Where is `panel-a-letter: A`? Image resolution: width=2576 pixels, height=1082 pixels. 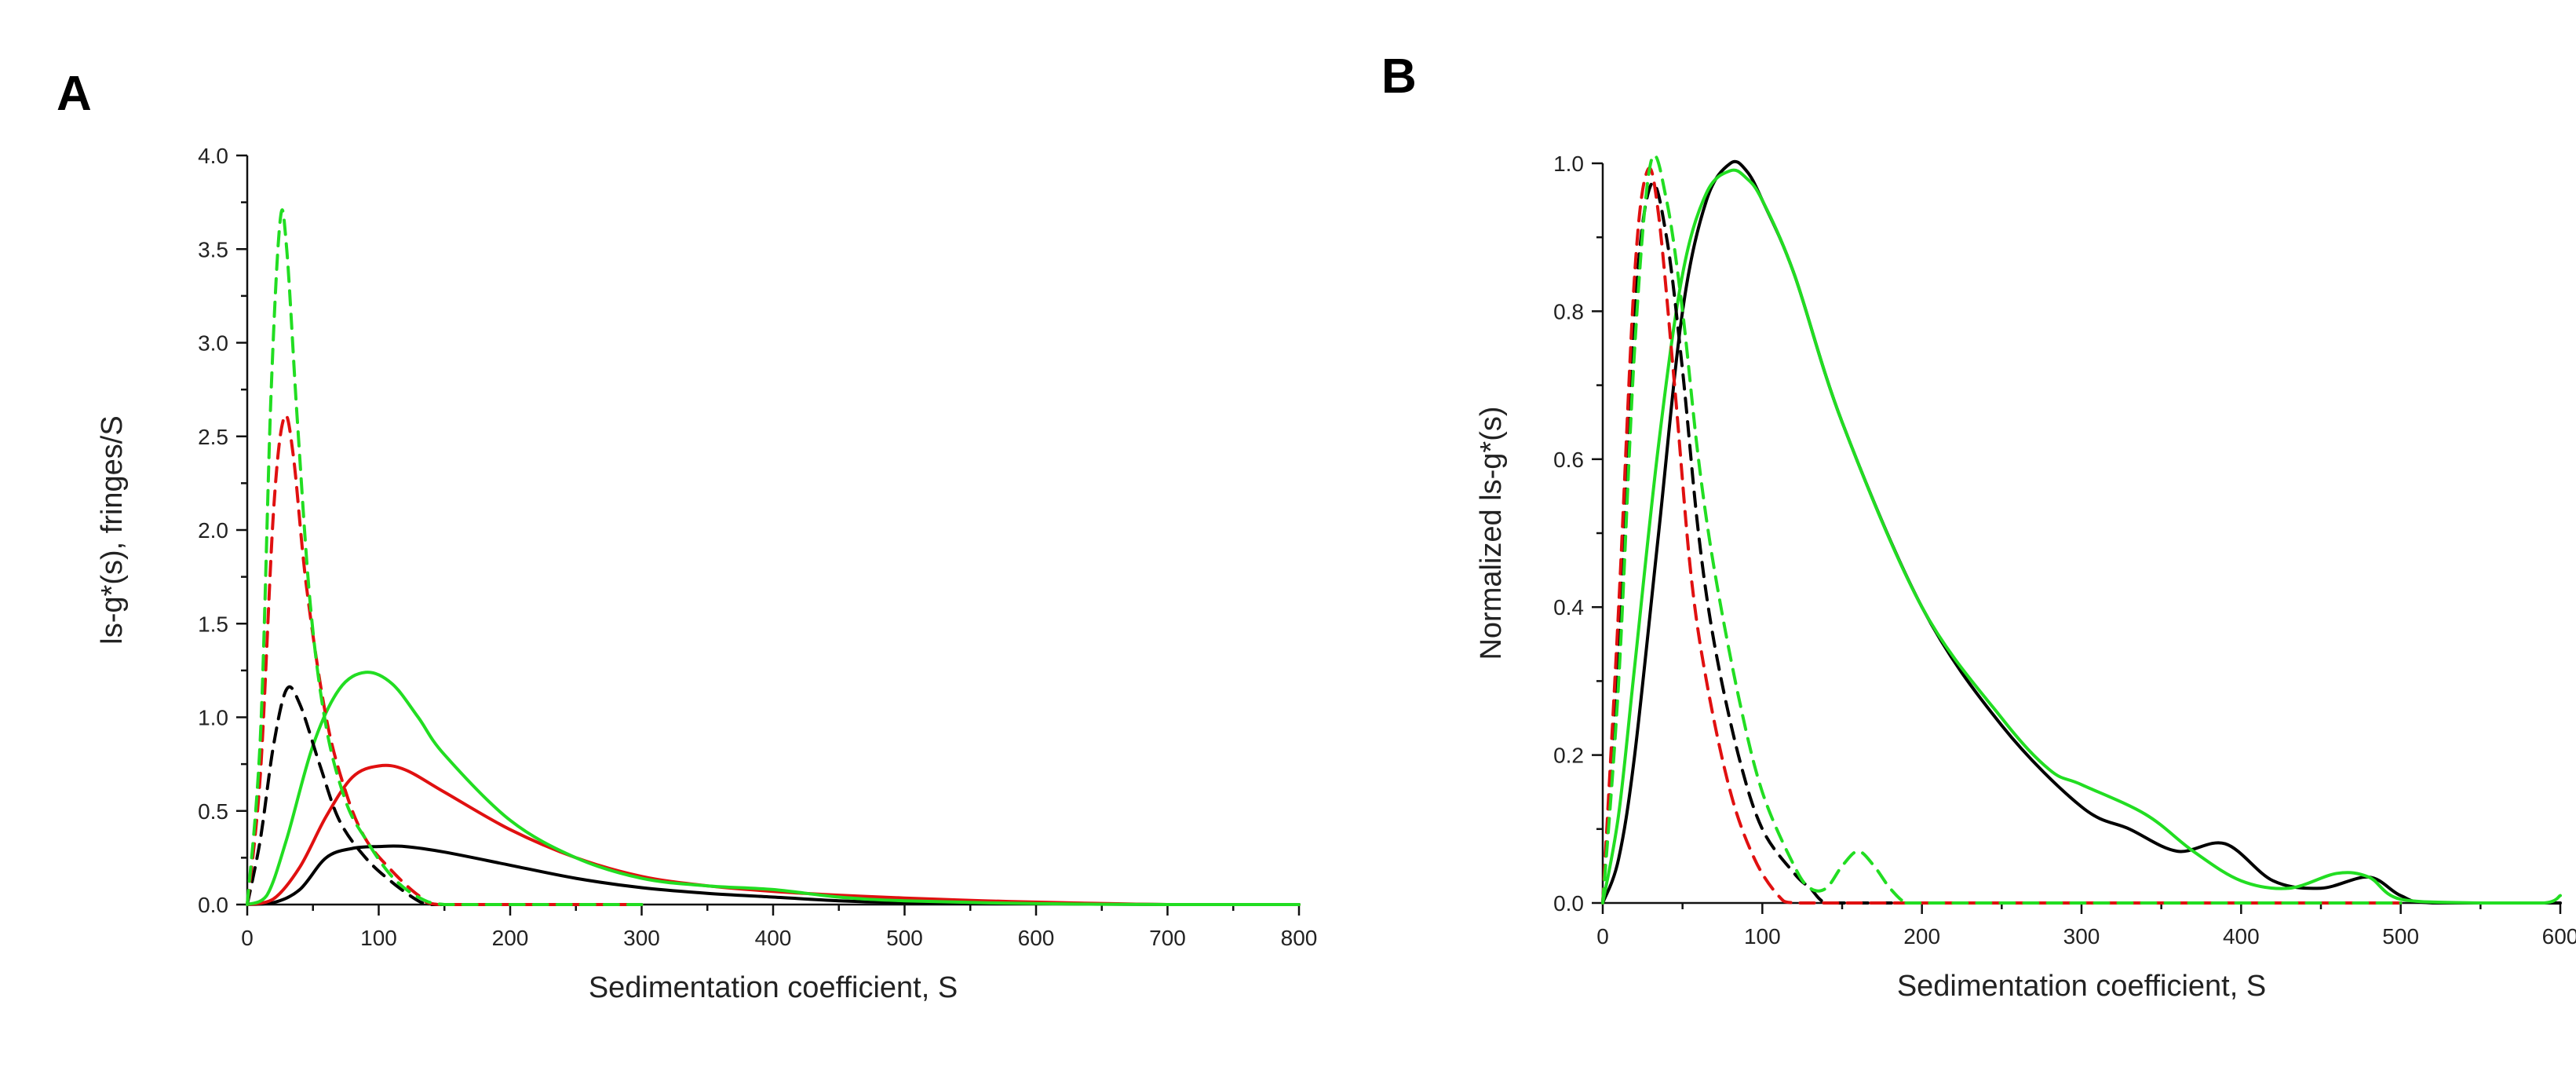 panel-a-letter: A is located at coordinates (74, 94).